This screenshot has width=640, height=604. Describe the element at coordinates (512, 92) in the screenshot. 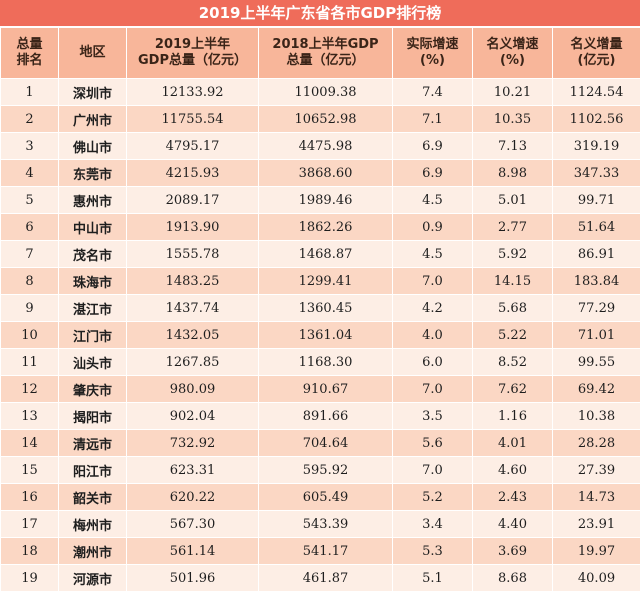

I see `cell-nominal-growth: 10.21` at that location.